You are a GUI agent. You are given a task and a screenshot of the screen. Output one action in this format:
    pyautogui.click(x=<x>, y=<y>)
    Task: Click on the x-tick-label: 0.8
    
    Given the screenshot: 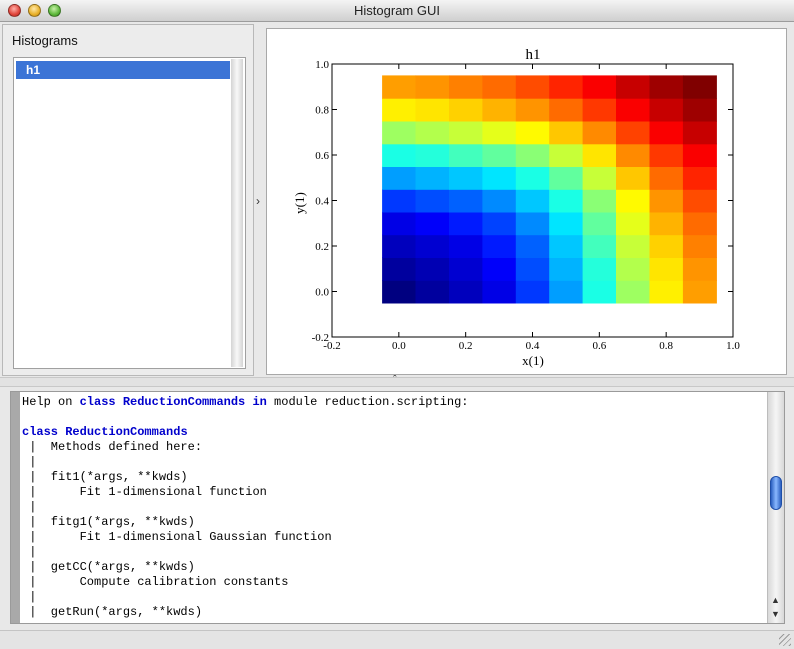 What is the action you would take?
    pyautogui.click(x=666, y=346)
    